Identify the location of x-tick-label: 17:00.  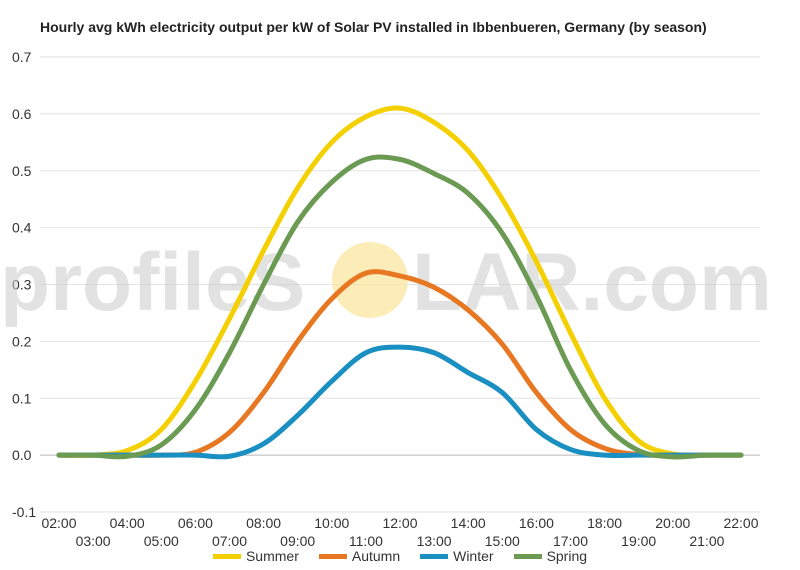
(570, 540).